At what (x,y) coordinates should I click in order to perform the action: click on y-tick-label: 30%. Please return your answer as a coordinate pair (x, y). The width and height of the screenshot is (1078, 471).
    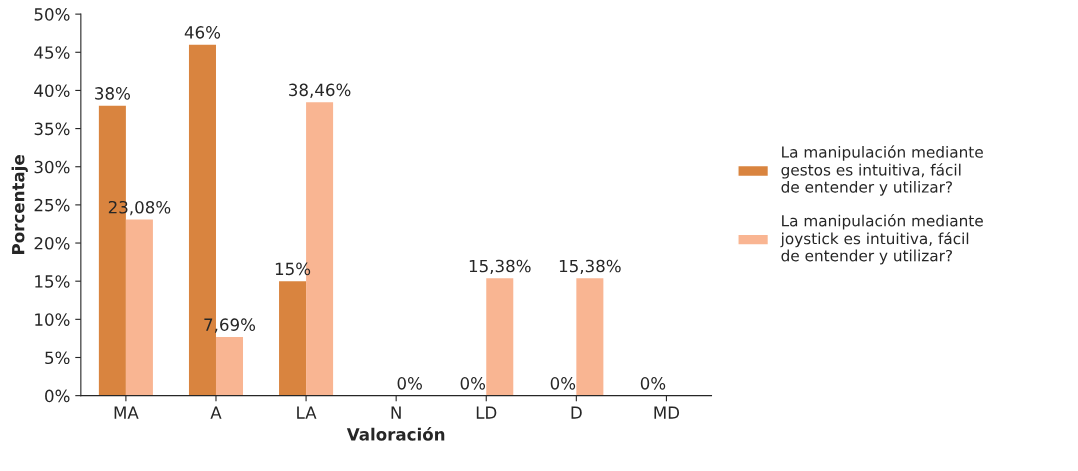
    Looking at the image, I should click on (52, 167).